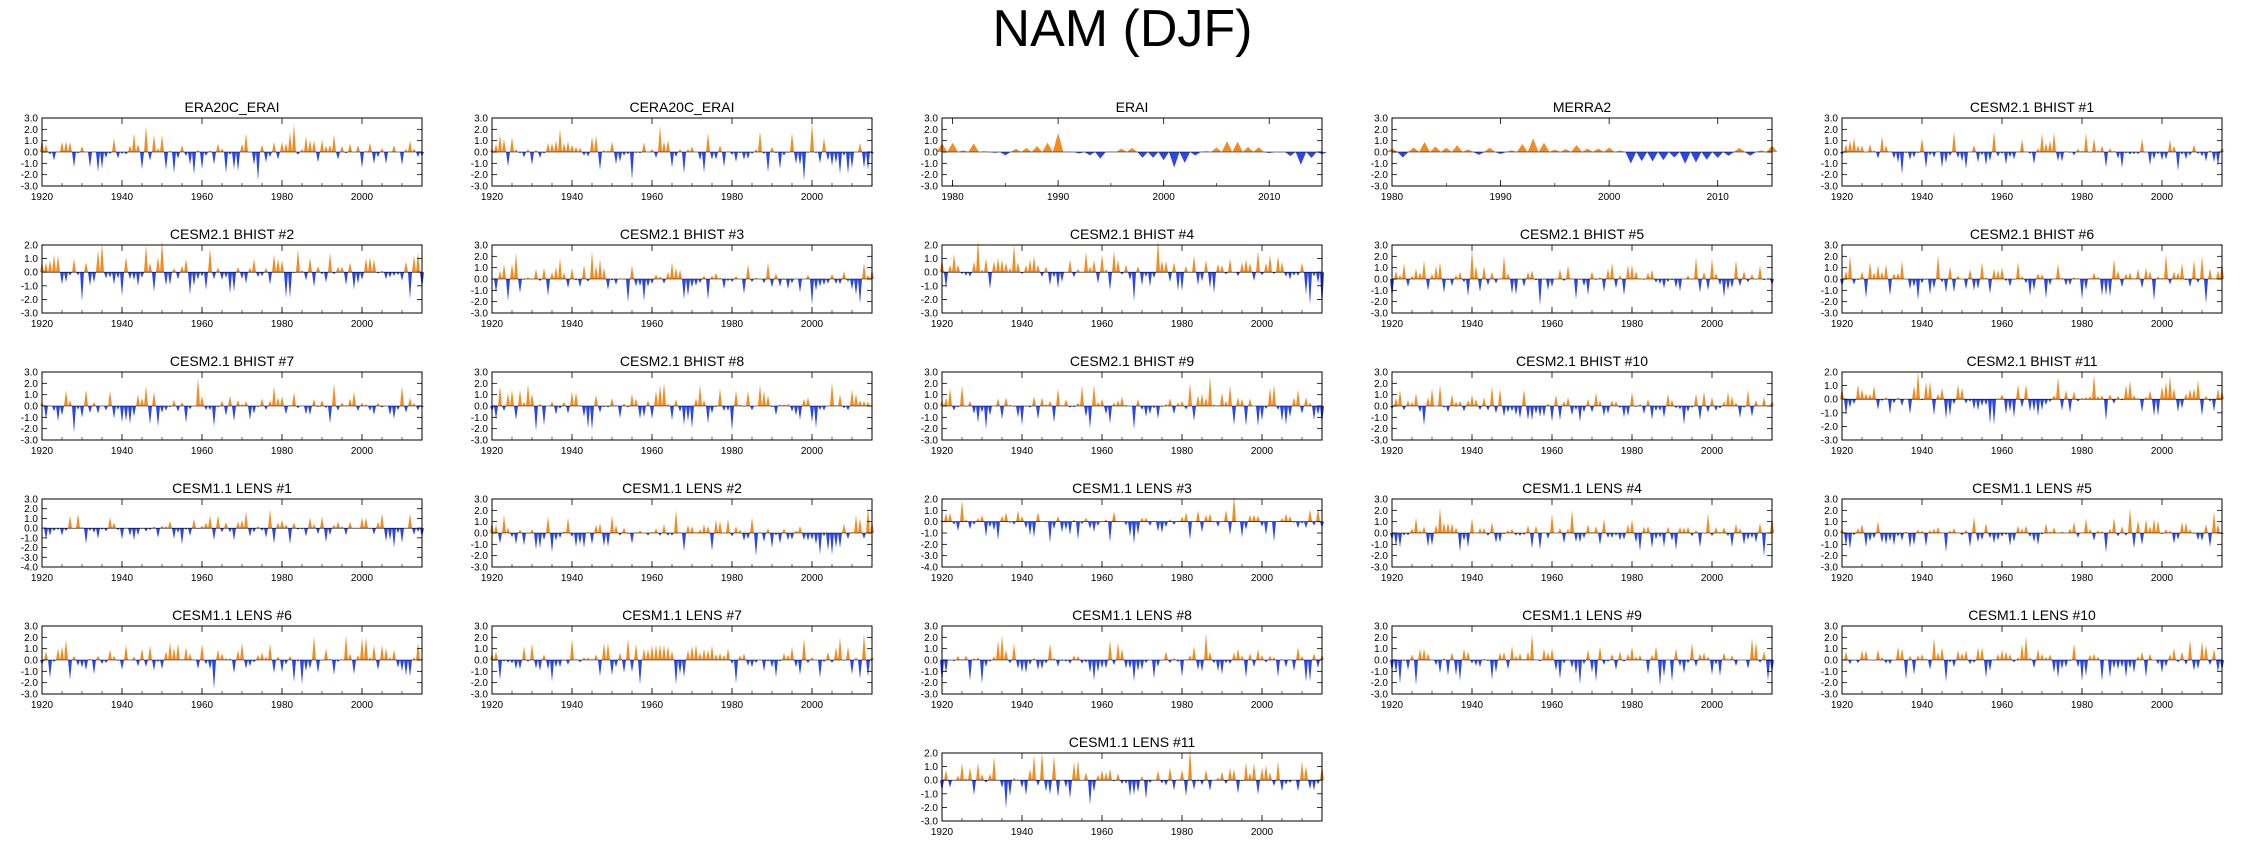 Image resolution: width=2245 pixels, height=849 pixels. Describe the element at coordinates (930, 418) in the screenshot. I see `y-tick-label: -1.0` at that location.